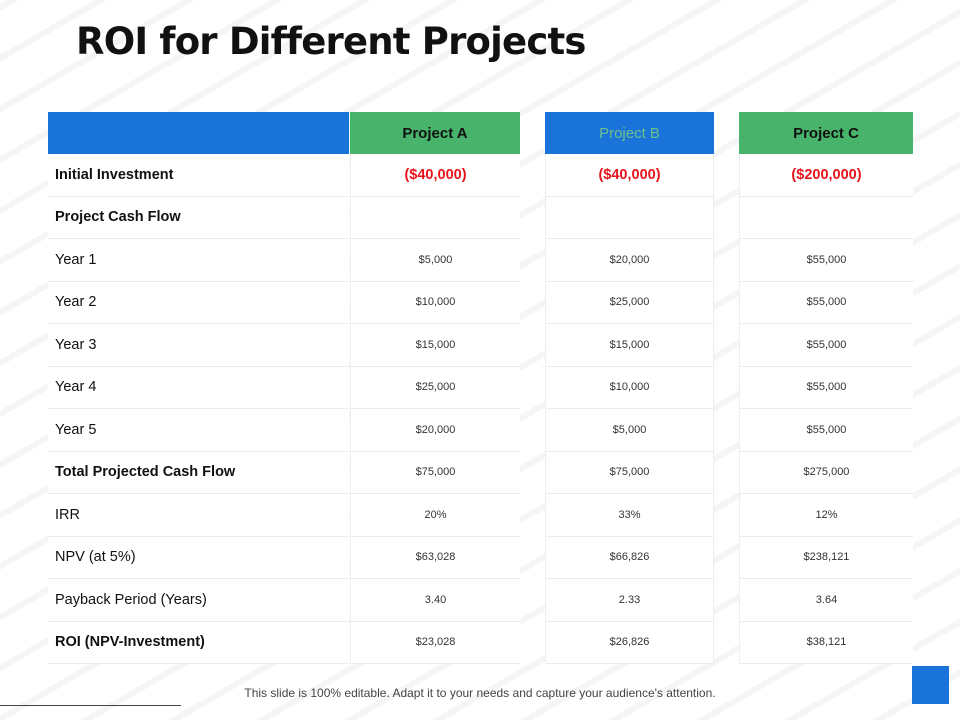 This screenshot has height=720, width=960. I want to click on table-row: Project Cash Flow, so click(480, 217).